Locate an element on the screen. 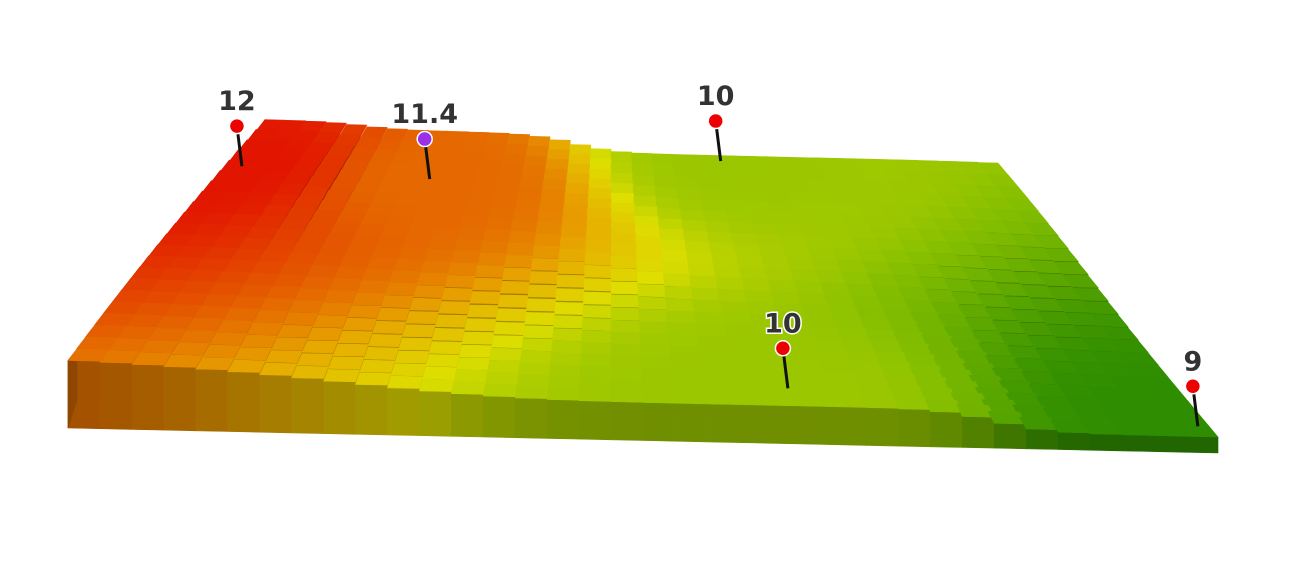 The image size is (1290, 579). data-pin: 11.4 is located at coordinates (425, 139).